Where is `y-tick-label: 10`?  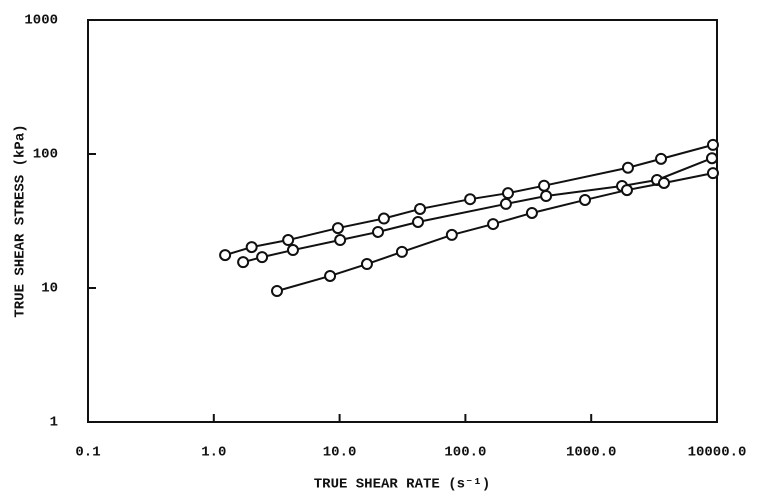
y-tick-label: 10 is located at coordinates (49, 289).